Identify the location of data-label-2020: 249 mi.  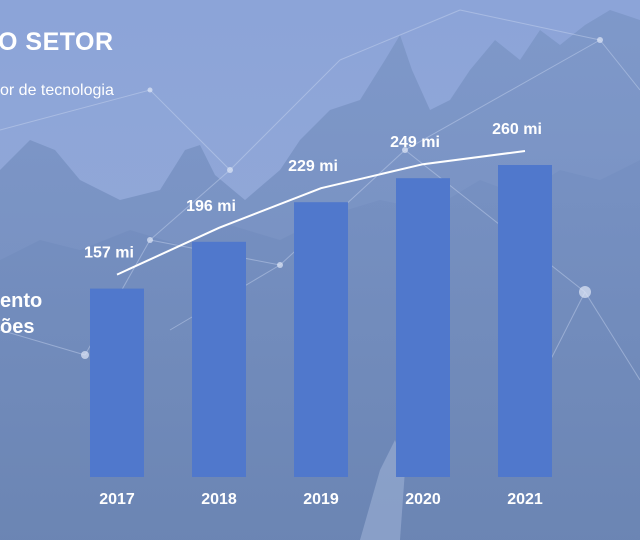
(415, 142).